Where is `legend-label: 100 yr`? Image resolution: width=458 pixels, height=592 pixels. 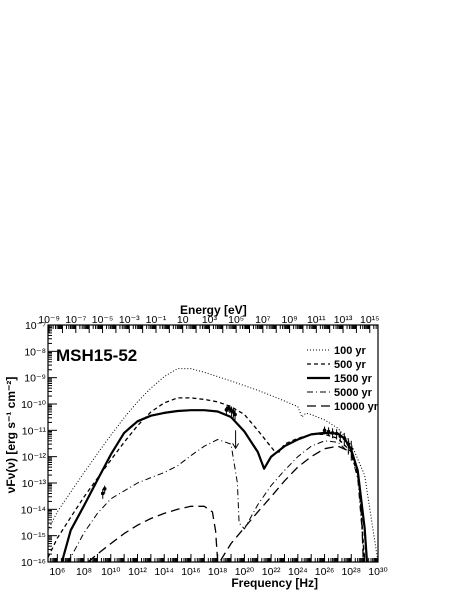 legend-label: 100 yr is located at coordinates (350, 351).